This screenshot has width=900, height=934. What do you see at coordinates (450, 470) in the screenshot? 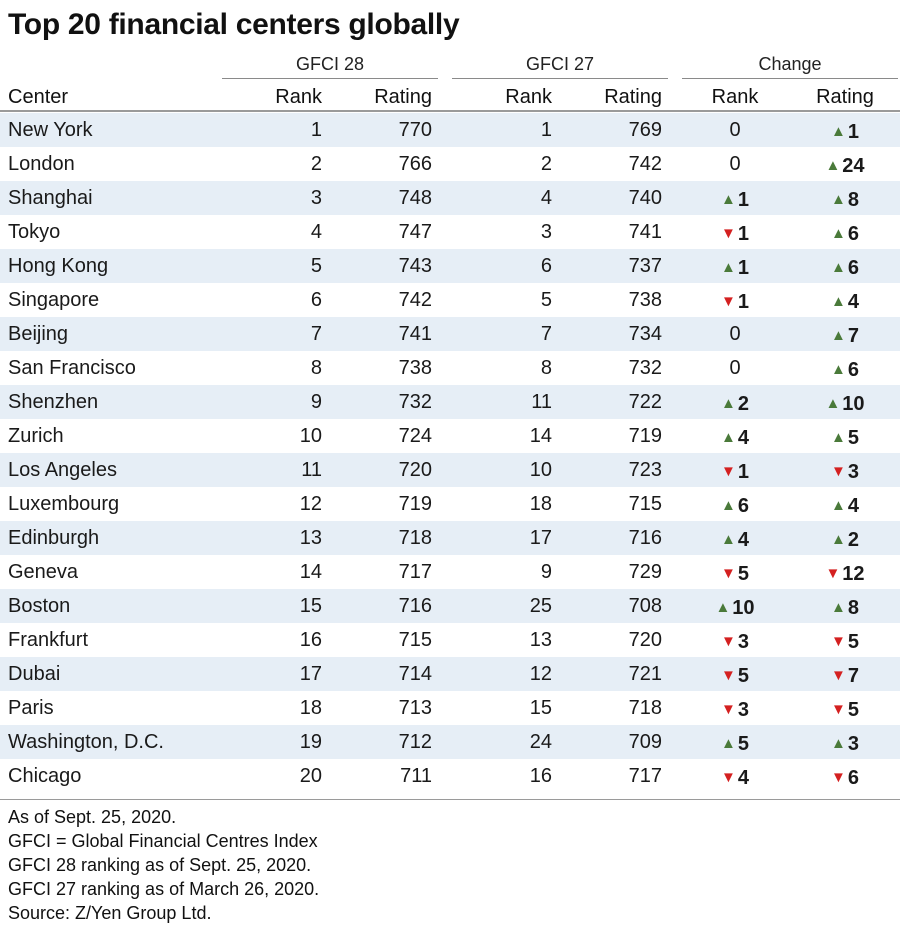
I see `table-row: Los Angeles 11 720 10 723 ▼ 1 ▼ 3` at bounding box center [450, 470].